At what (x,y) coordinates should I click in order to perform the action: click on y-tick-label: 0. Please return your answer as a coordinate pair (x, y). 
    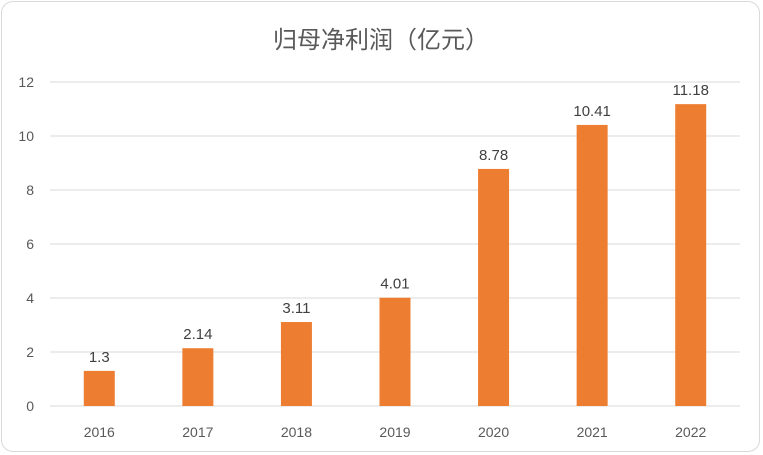
    Looking at the image, I should click on (30, 406).